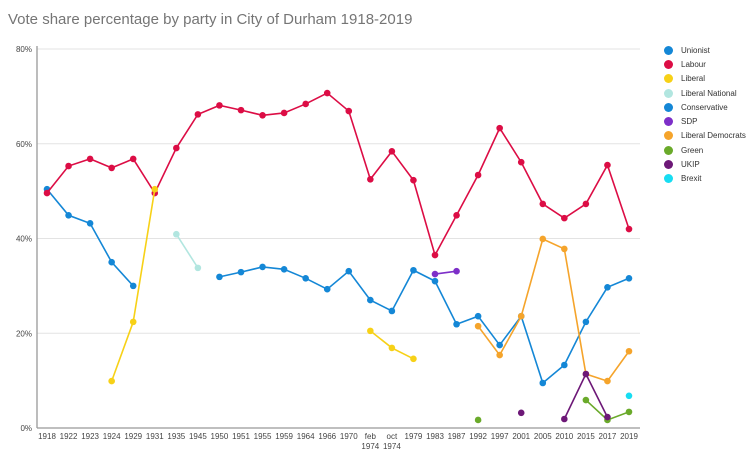  I want to click on legend-label: Brexit, so click(691, 179).